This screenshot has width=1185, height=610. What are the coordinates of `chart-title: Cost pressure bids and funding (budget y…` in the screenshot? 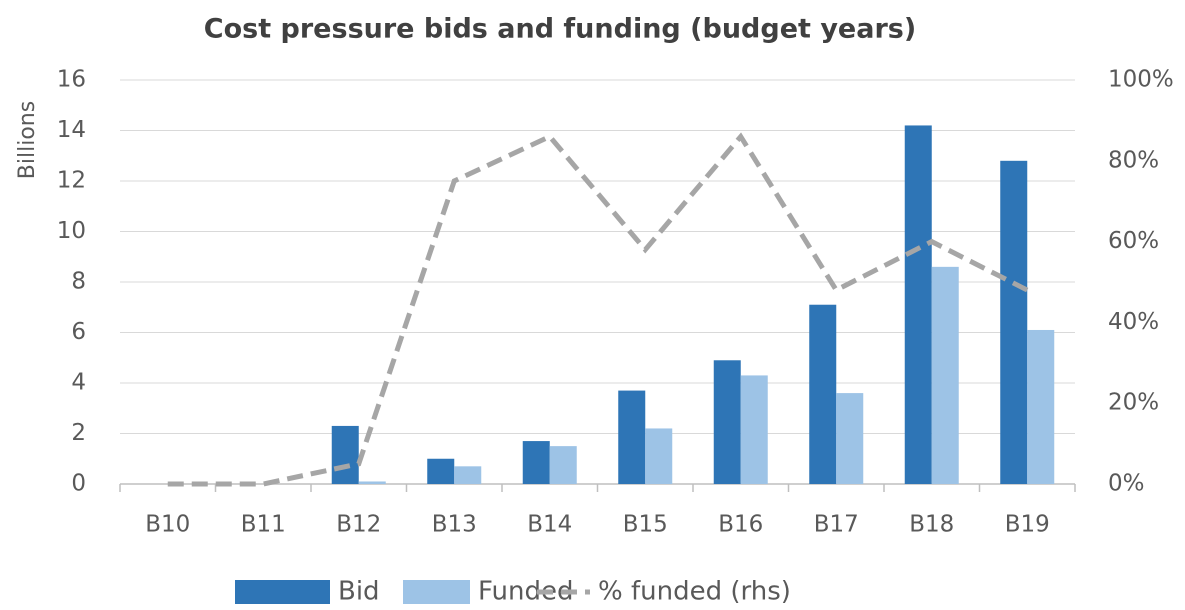 It's located at (560, 29).